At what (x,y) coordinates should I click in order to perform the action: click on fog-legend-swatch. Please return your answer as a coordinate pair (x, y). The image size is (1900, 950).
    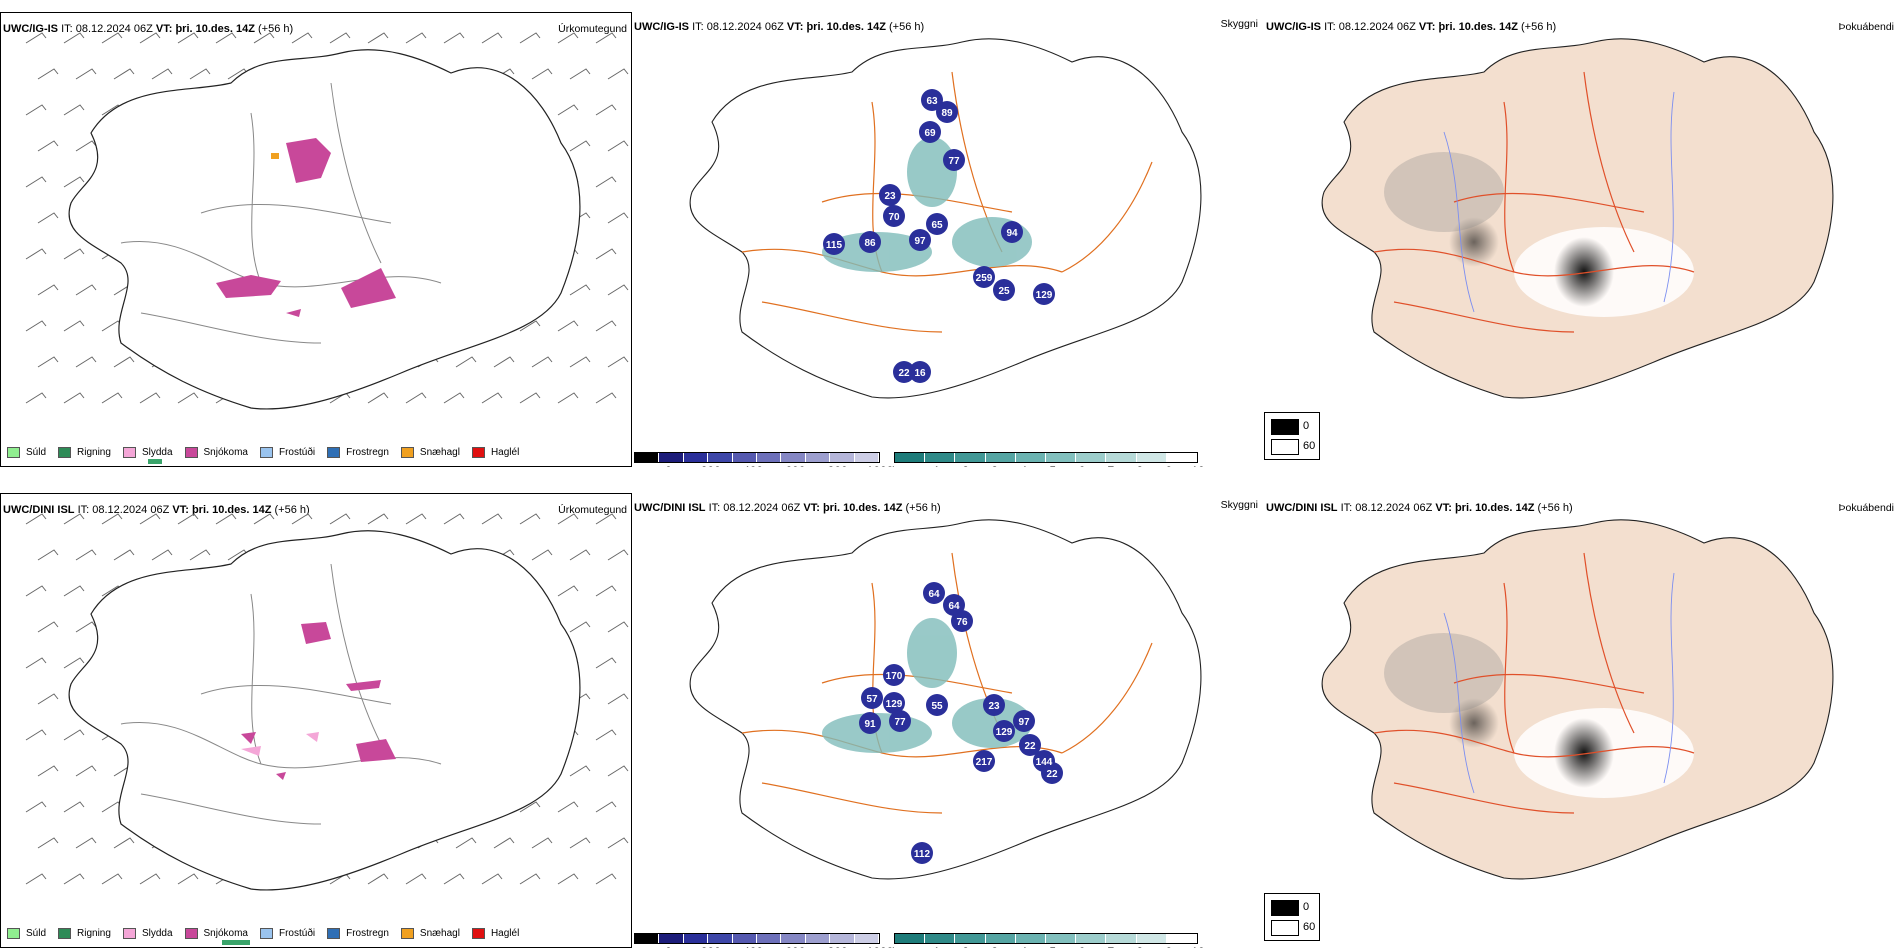
    Looking at the image, I should click on (1285, 928).